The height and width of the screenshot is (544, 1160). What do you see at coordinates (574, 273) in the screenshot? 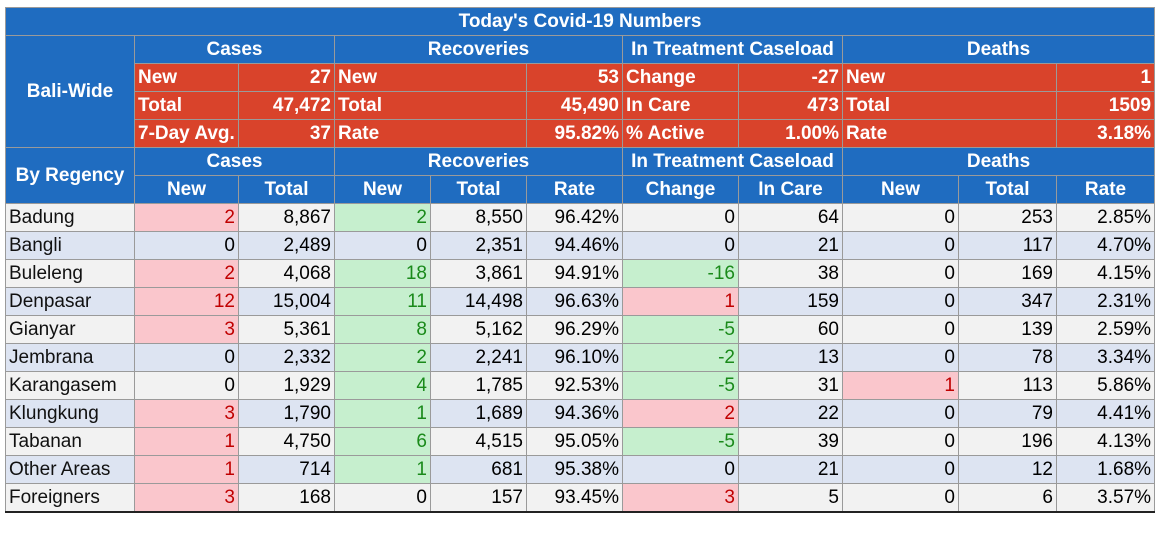
I see `cell-rec-rate: 94.91%` at bounding box center [574, 273].